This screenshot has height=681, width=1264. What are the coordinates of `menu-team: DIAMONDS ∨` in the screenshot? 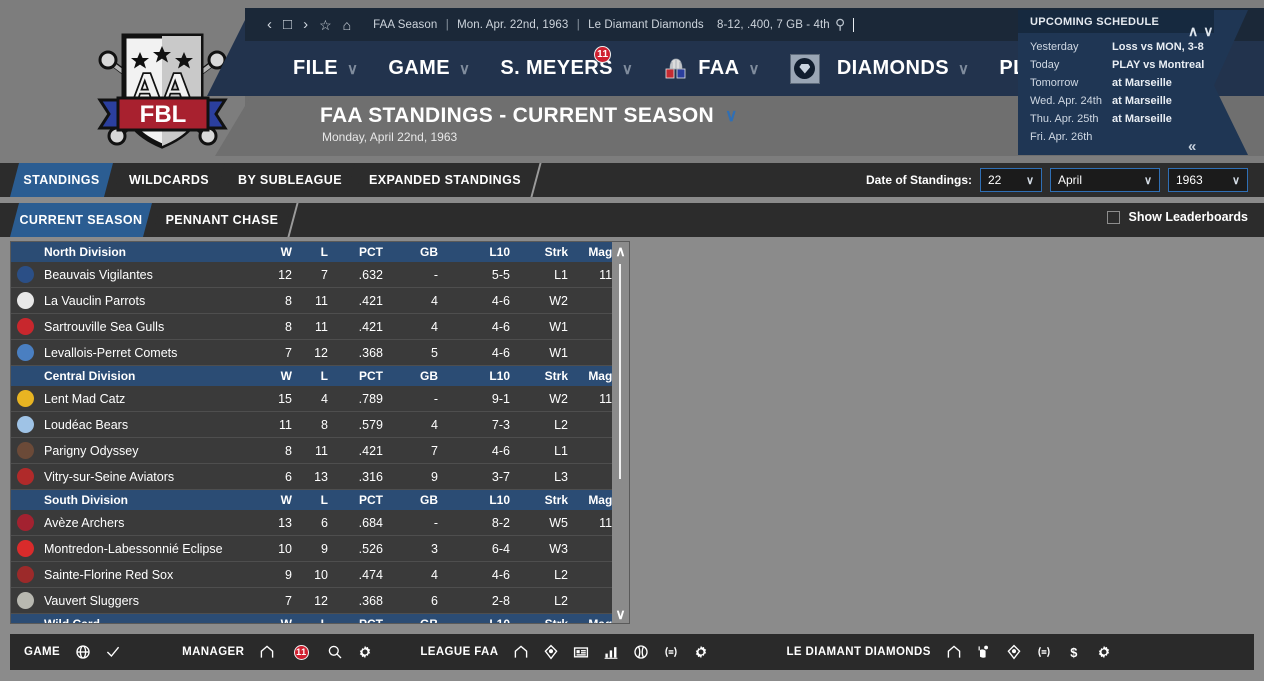 It's located at (879, 68).